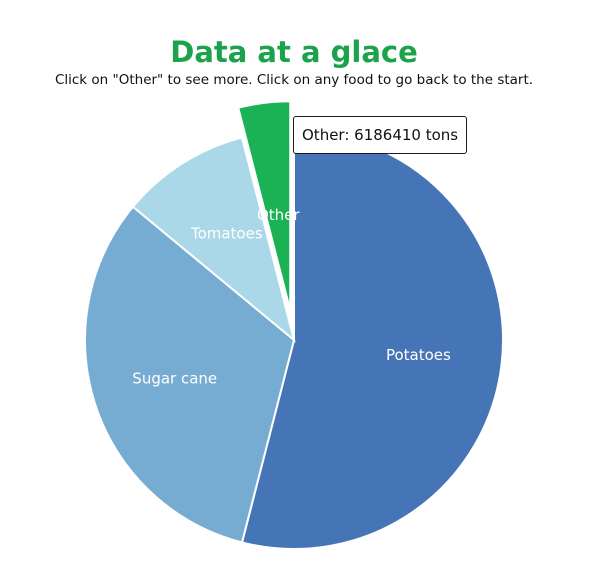 The width and height of the screenshot is (599, 571). I want to click on slice-label-tomatoes: Tomatoes, so click(226, 234).